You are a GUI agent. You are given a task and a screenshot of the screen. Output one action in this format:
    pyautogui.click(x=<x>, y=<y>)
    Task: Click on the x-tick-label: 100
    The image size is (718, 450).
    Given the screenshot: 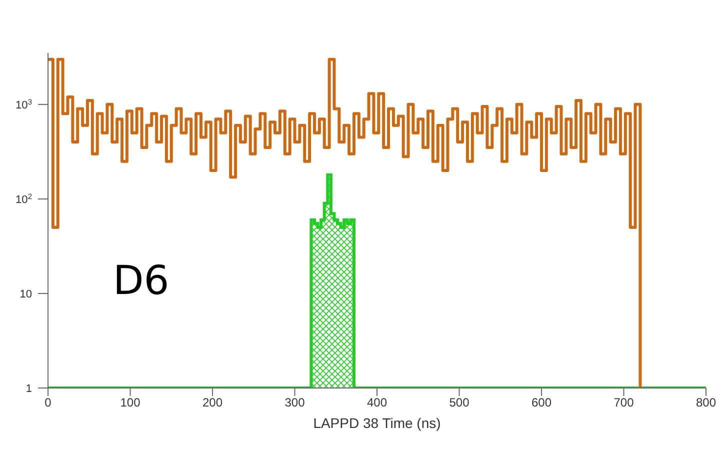 What is the action you would take?
    pyautogui.click(x=130, y=403)
    